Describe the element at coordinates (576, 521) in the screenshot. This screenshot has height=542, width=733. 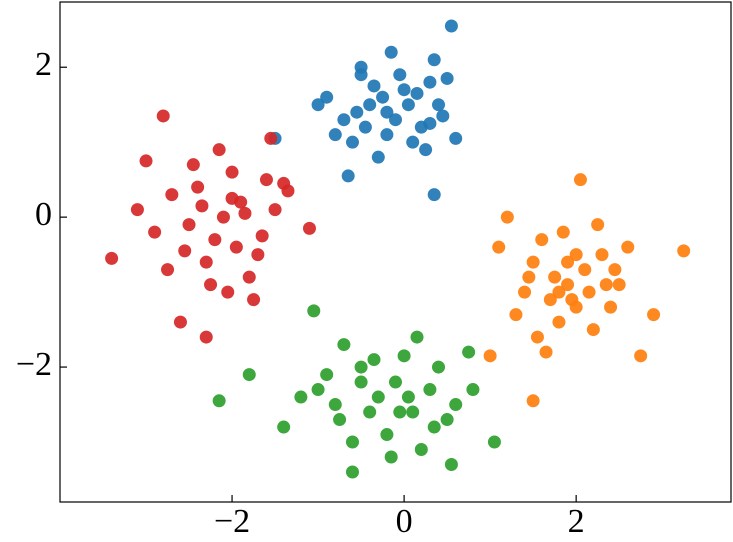
I see `x-tick-label: 2` at that location.